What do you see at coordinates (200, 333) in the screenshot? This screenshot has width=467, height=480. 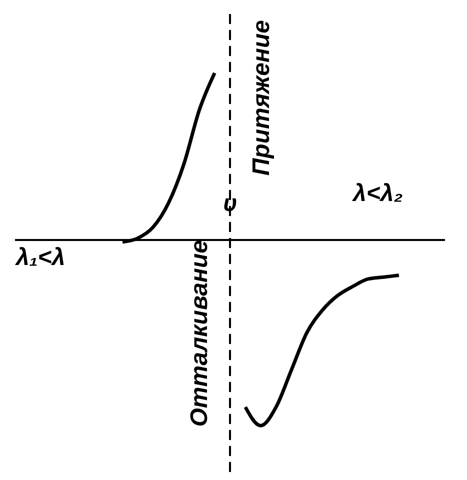 I see `annotation: Отталкивание` at bounding box center [200, 333].